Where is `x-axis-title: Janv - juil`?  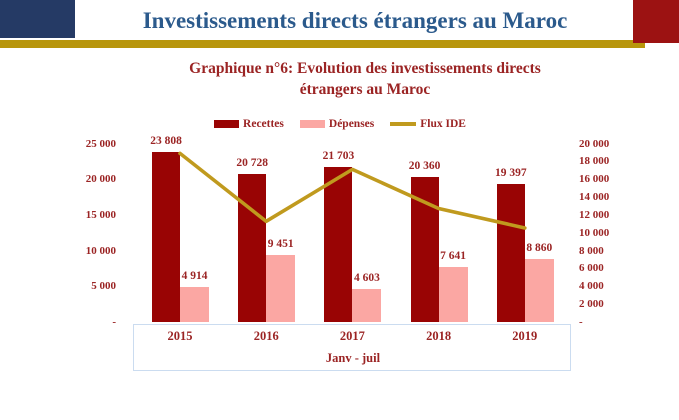 x-axis-title: Janv - juil is located at coordinates (353, 358).